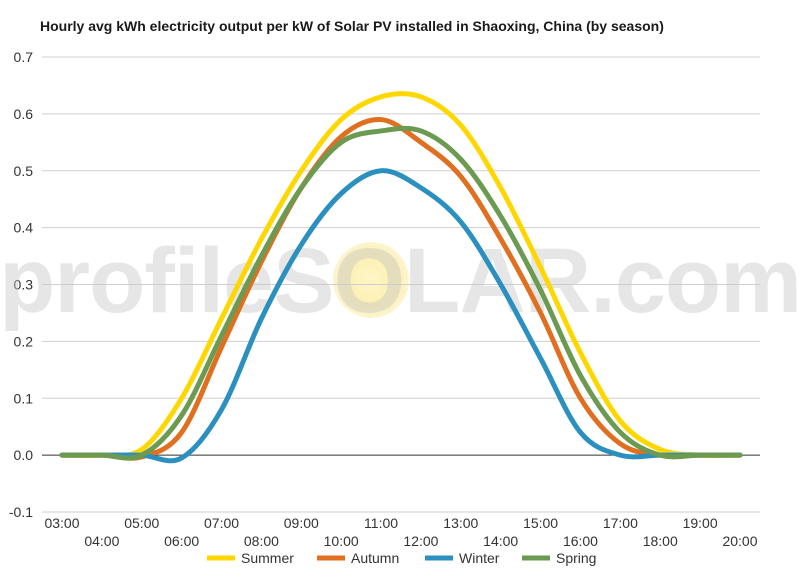  What do you see at coordinates (500, 541) in the screenshot?
I see `x-tick-label: 14:00` at bounding box center [500, 541].